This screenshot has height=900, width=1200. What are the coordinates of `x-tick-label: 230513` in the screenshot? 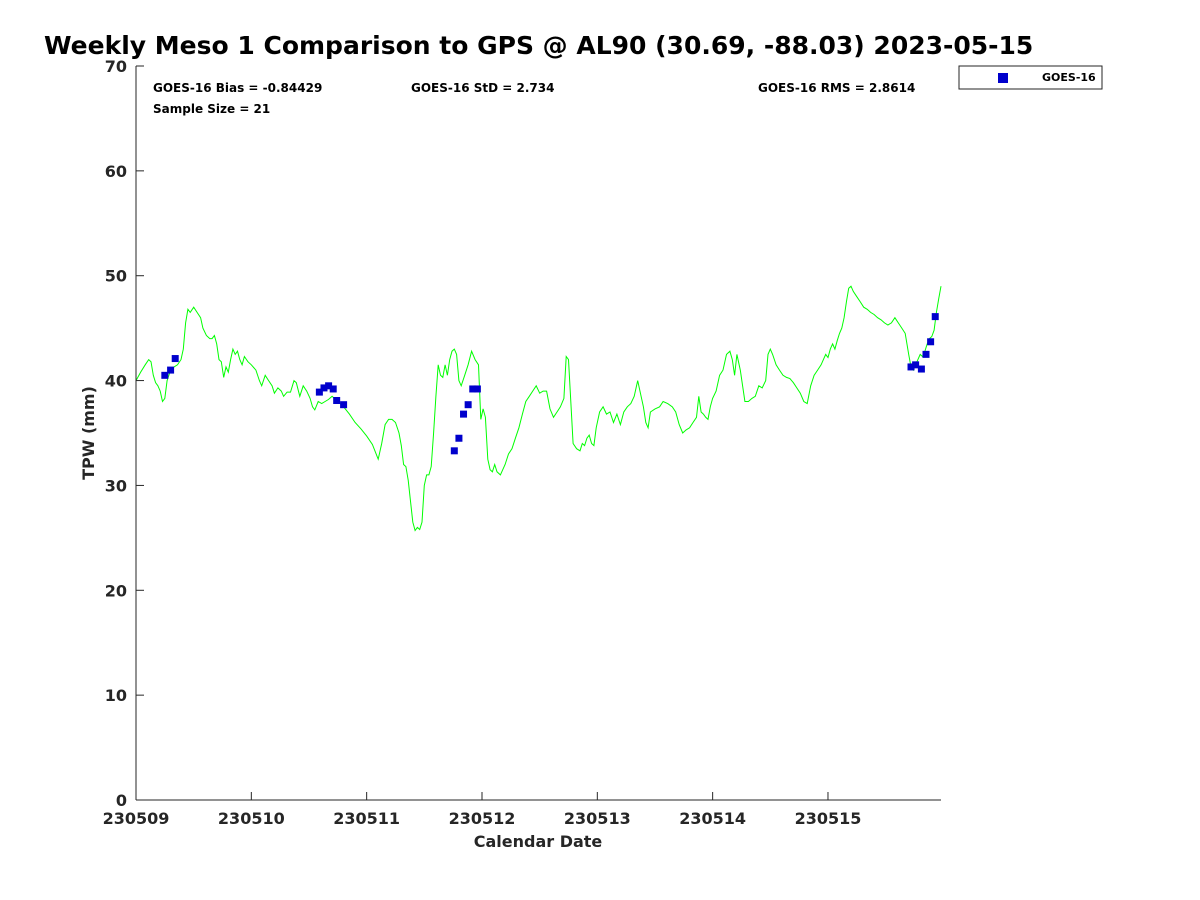 It's located at (597, 818).